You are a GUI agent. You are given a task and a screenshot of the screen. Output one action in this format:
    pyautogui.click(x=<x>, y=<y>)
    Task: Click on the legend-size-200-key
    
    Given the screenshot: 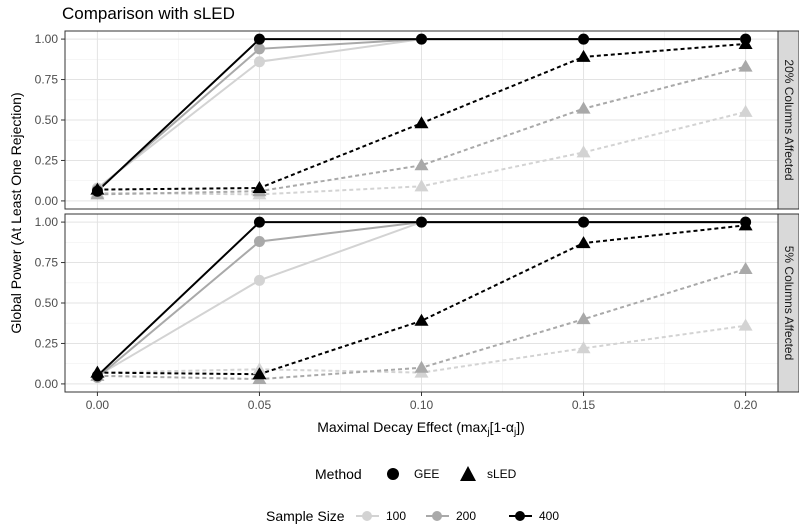 What is the action you would take?
    pyautogui.click(x=437, y=516)
    